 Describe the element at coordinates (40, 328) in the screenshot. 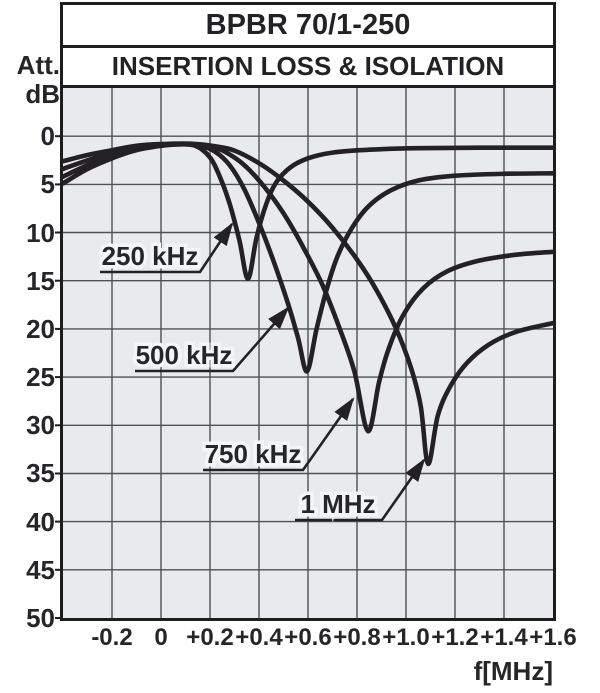

I see `y-tick-label: 20` at that location.